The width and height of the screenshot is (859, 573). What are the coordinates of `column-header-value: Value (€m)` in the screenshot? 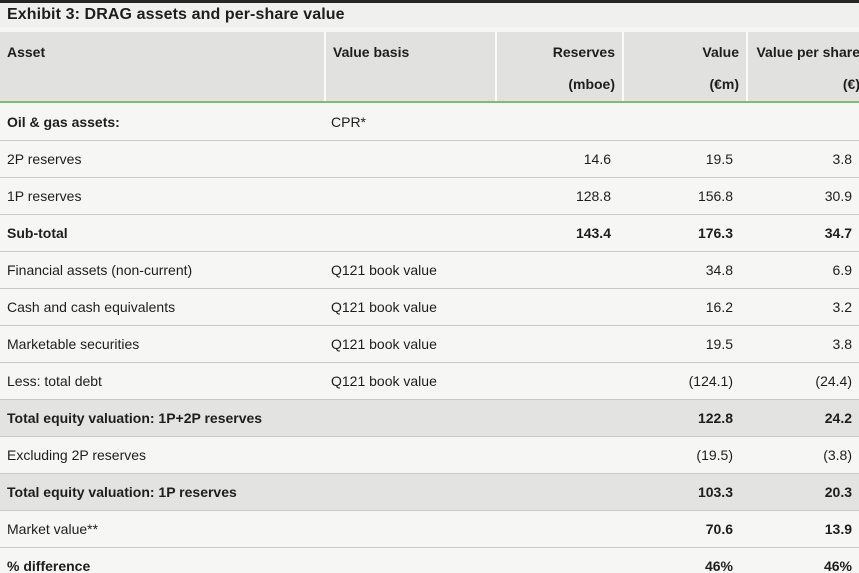 It's located at (685, 66).